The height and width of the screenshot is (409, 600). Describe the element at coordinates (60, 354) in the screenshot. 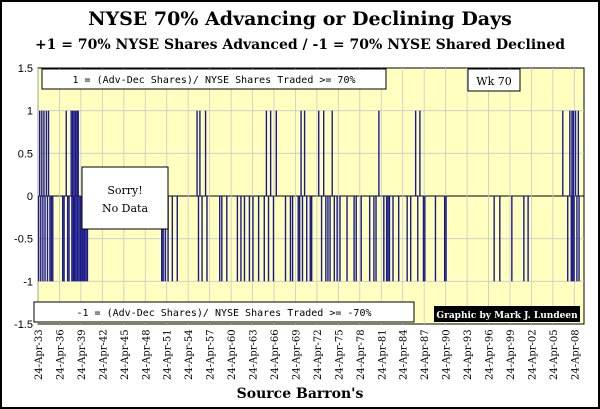

I see `x-tick-label: 24-Apr-36` at that location.